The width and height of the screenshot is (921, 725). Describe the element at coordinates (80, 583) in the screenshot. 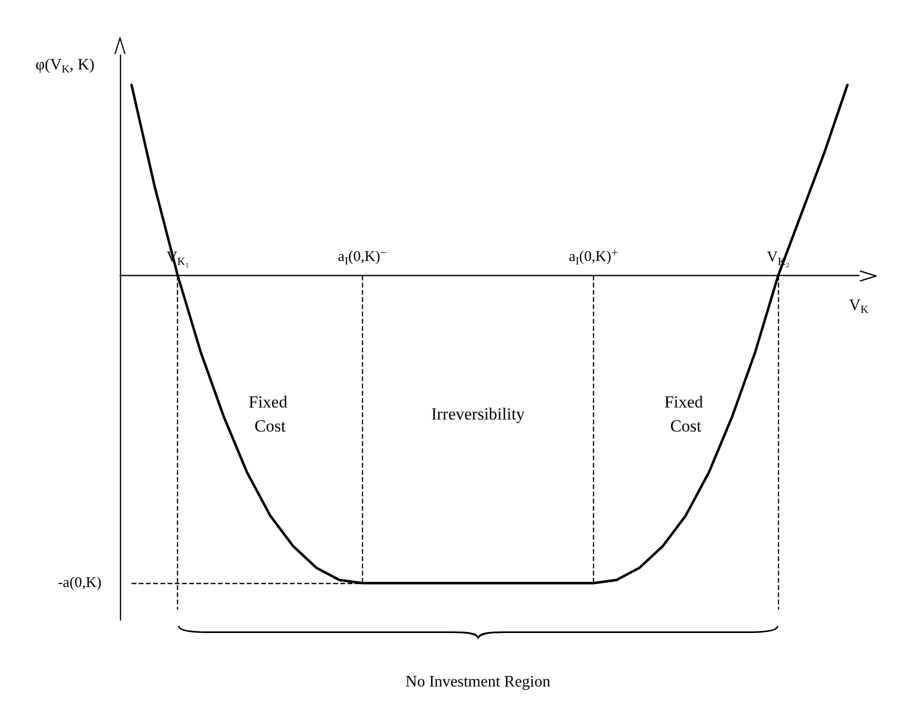

I see `ref-line-label: -a(0,K)` at that location.